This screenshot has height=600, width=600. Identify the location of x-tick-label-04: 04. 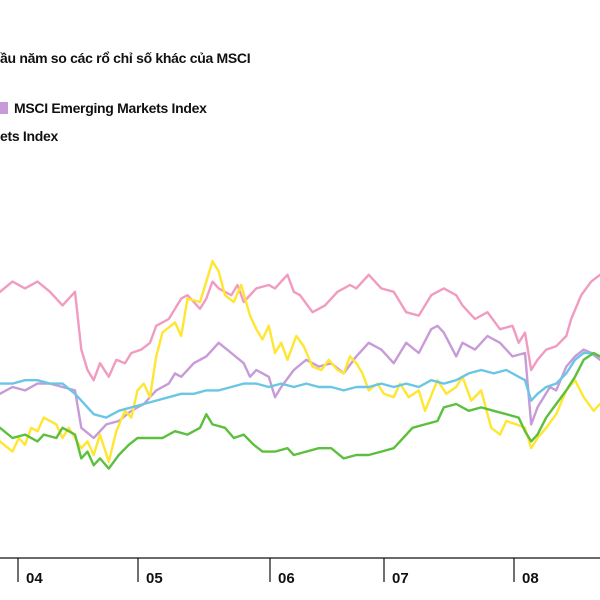
(34, 578).